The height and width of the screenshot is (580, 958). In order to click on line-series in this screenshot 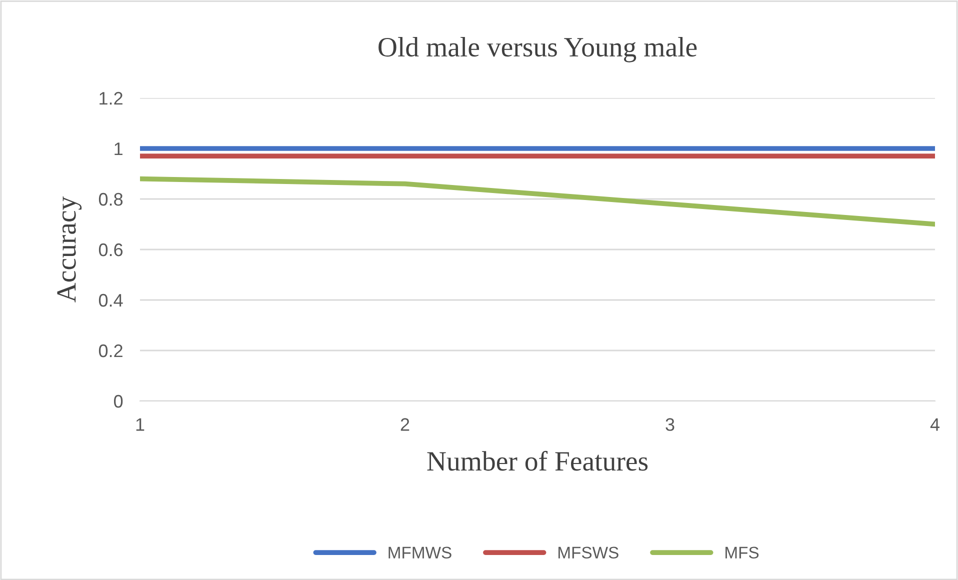, I will do `click(537, 201)`.